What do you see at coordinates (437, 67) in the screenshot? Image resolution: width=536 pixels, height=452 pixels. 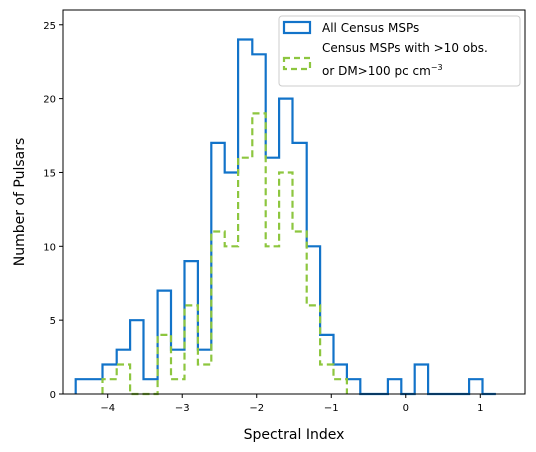 I see `legend-label-filtered-exponent: −3` at bounding box center [437, 67].